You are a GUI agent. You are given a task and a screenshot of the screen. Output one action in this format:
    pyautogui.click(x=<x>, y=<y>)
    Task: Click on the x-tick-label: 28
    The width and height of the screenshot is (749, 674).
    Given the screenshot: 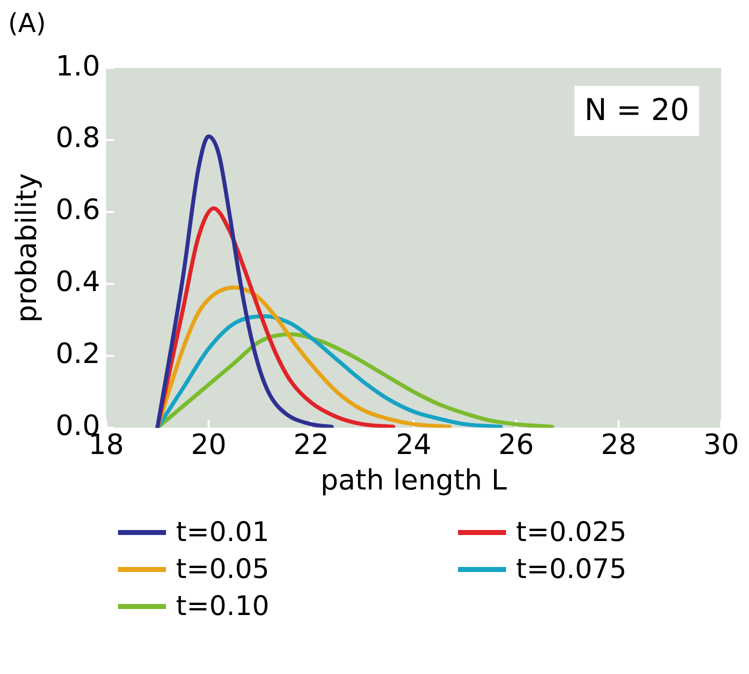 What is the action you would take?
    pyautogui.click(x=618, y=444)
    